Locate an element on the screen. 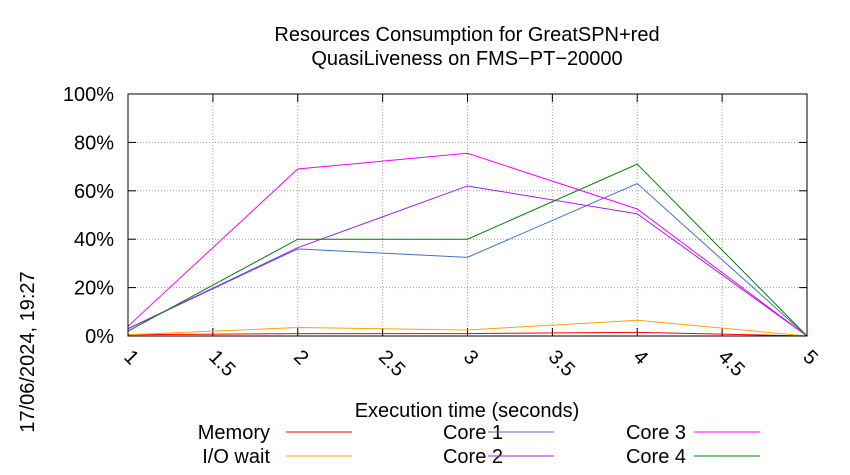  y-tick-label: 80% is located at coordinates (94, 143).